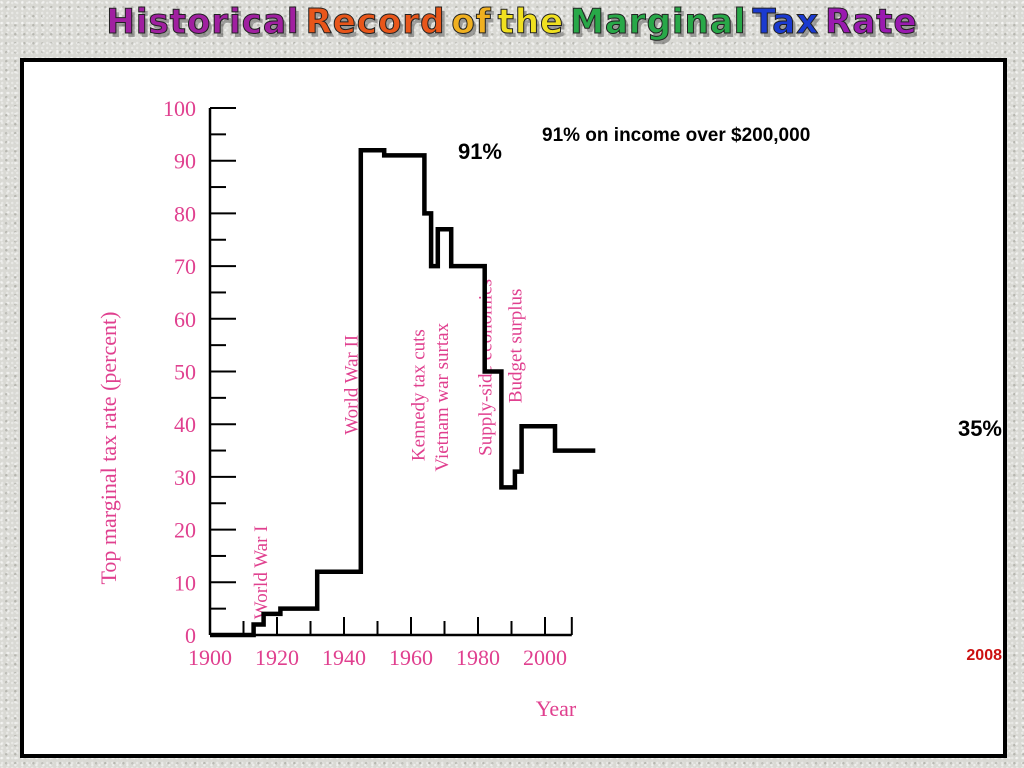  Describe the element at coordinates (185, 213) in the screenshot. I see `y-tick-label: 80` at that location.